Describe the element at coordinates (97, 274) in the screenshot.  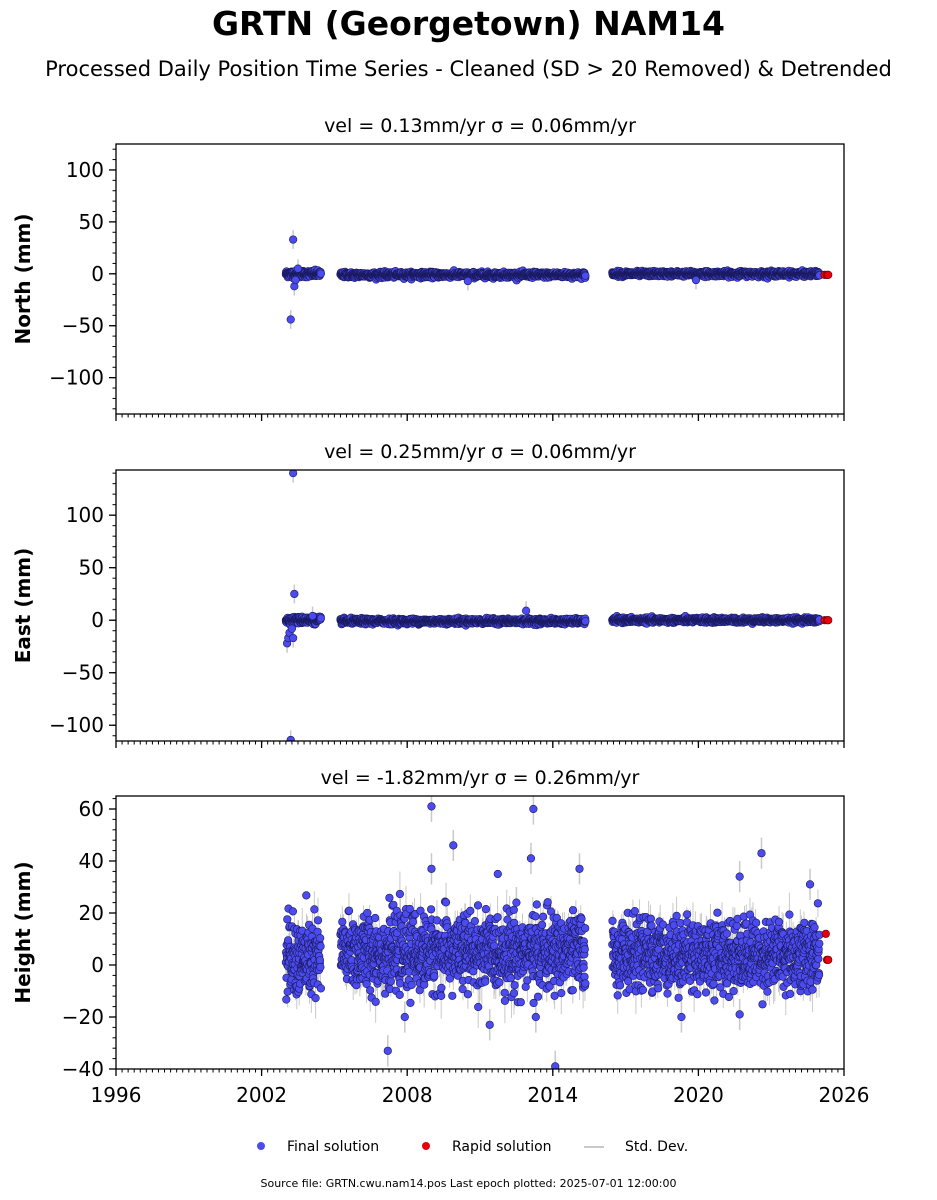
I see `y-tick-label: 0` at that location.